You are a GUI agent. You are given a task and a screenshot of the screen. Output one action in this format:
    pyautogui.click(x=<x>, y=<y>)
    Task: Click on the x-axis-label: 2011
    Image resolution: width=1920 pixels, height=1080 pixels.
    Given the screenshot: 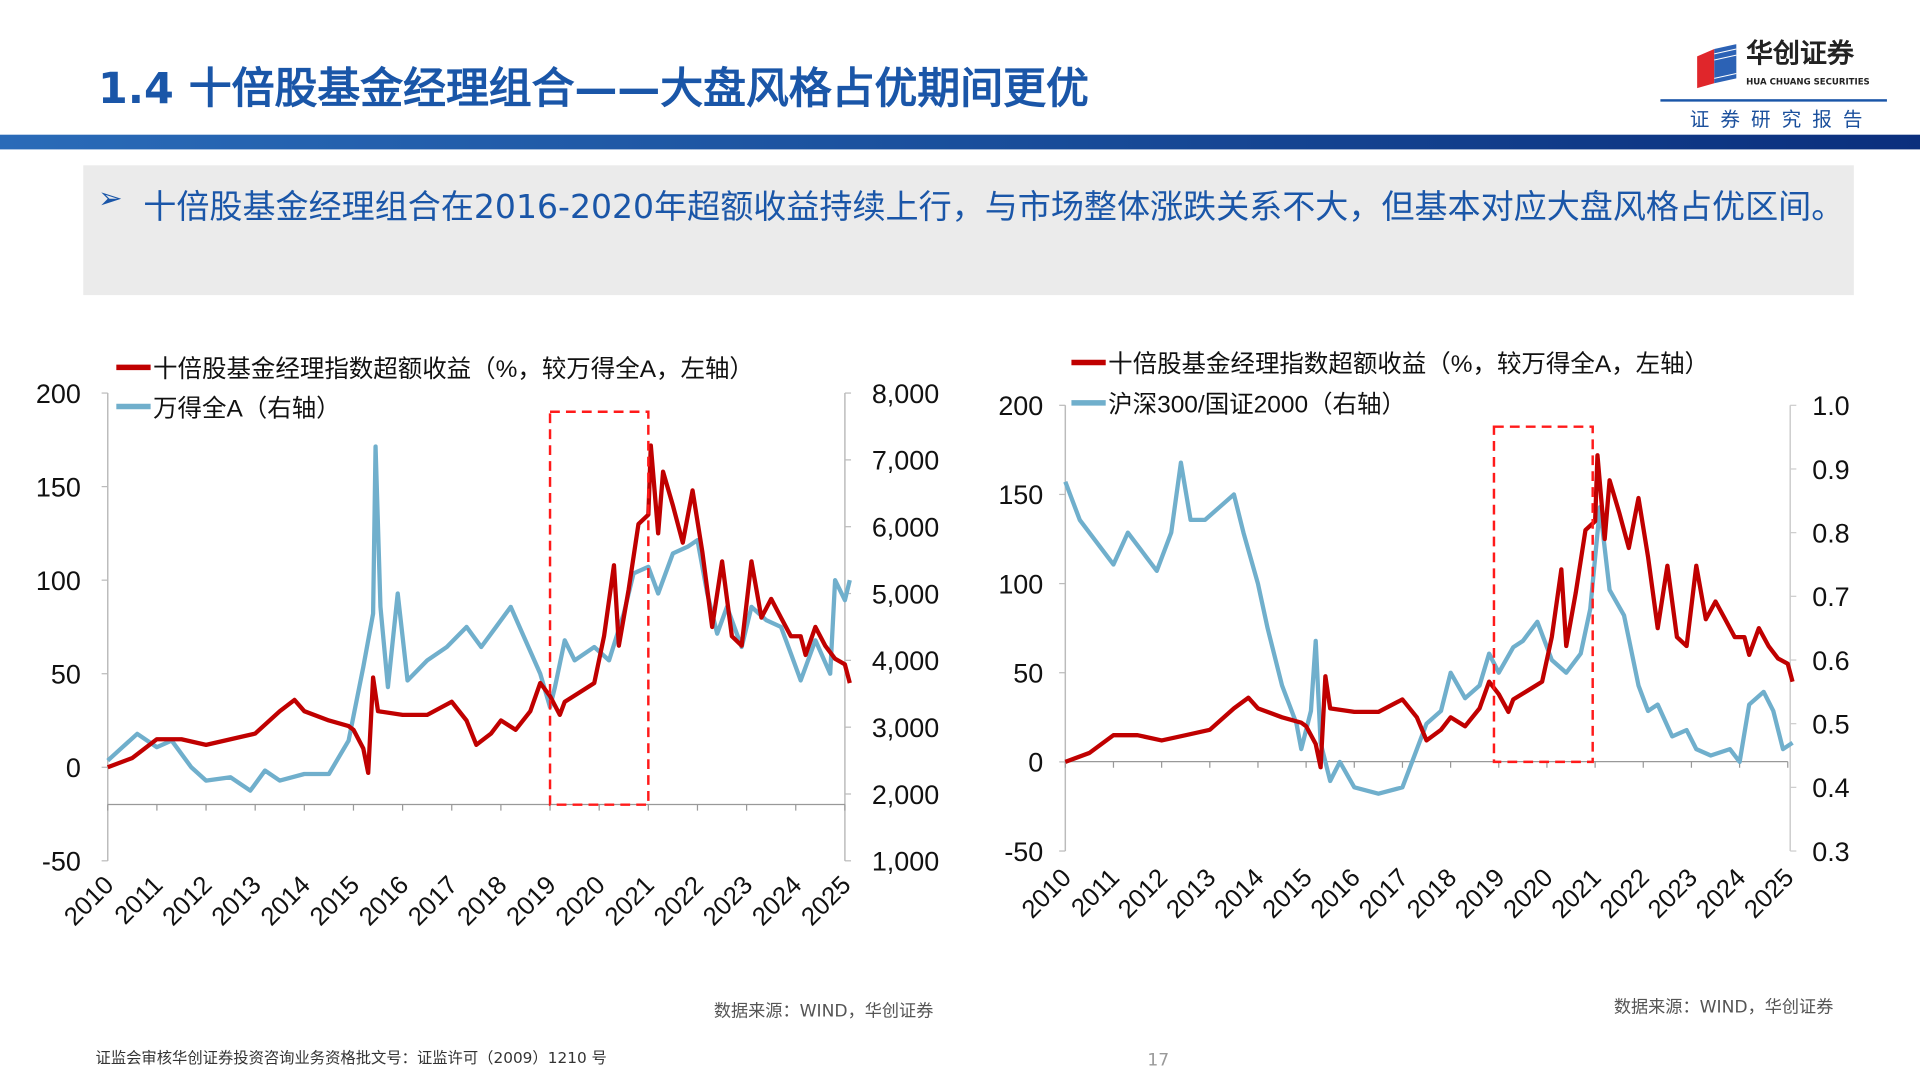 What is the action you would take?
    pyautogui.click(x=1095, y=893)
    